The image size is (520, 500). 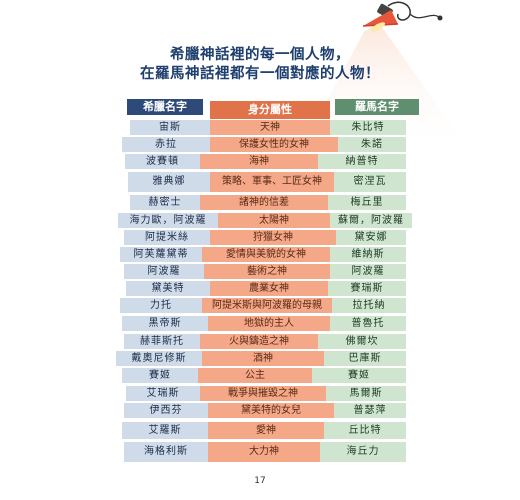 I want to click on page-title-line-1: 希臘神話裡的每一個人物，, so click(x=260, y=55).